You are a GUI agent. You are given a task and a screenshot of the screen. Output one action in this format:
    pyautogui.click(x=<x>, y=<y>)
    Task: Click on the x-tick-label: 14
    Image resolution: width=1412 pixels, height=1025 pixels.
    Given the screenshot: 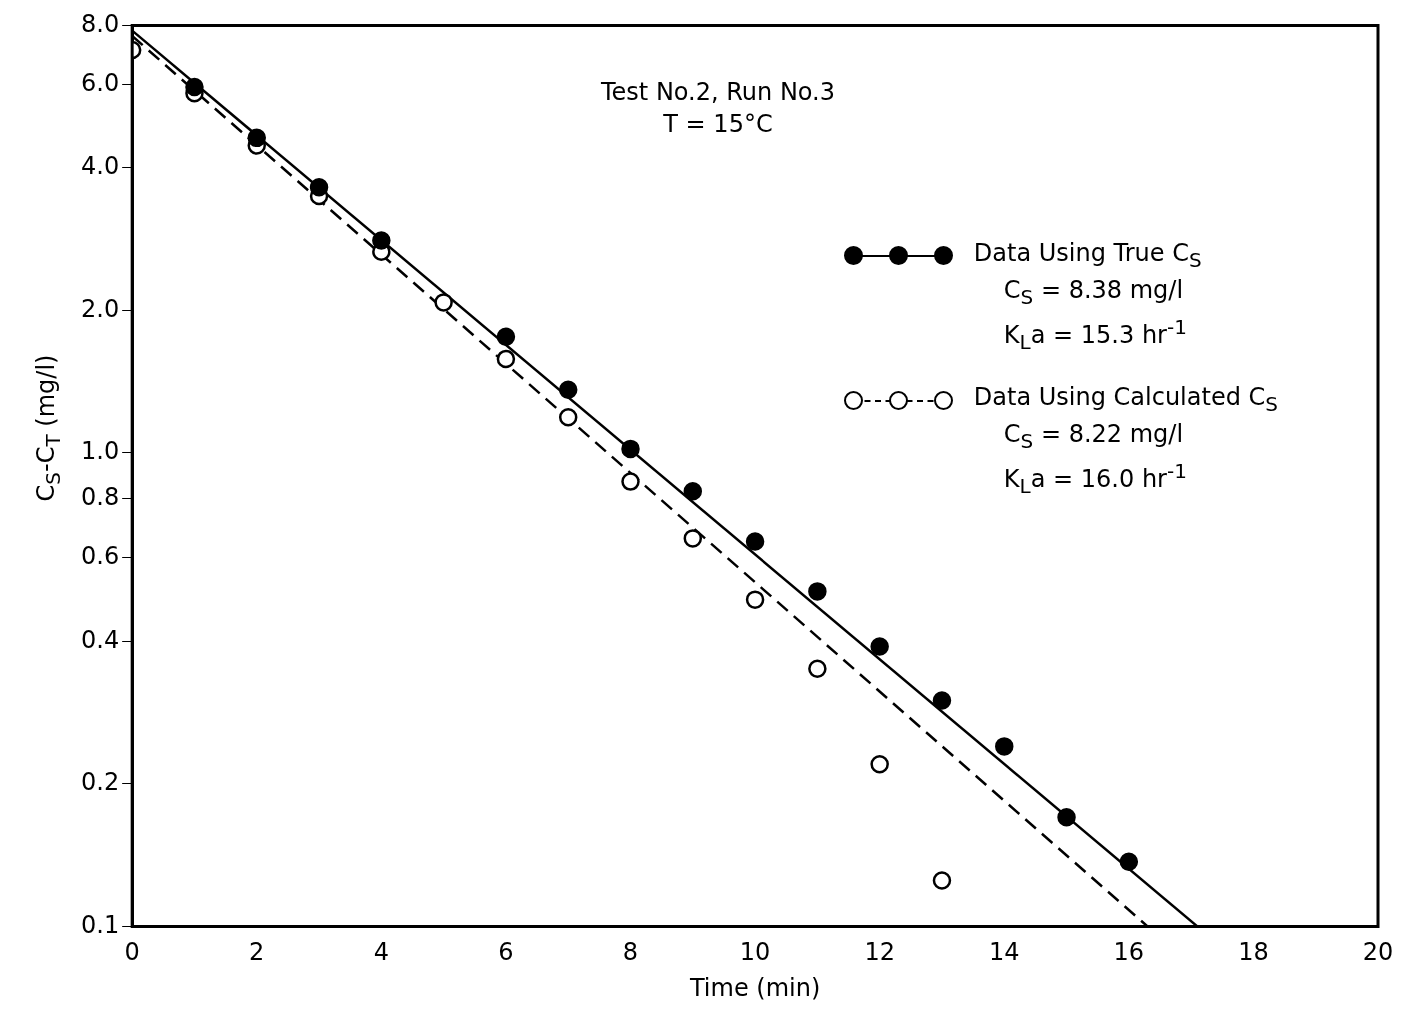 What is the action you would take?
    pyautogui.click(x=1004, y=952)
    